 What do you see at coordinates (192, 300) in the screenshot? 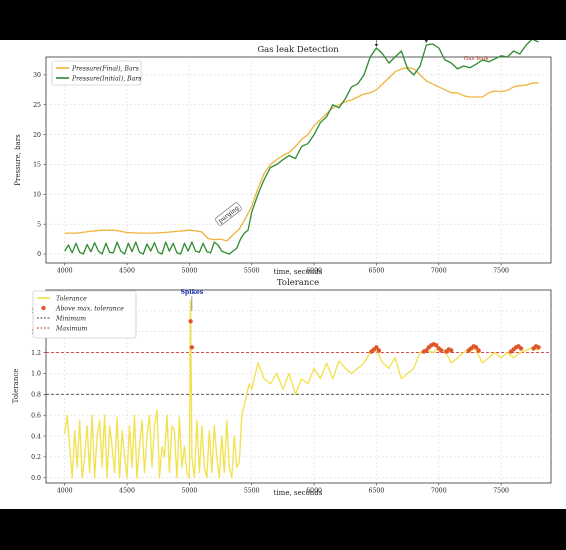
I see `annotations: Spikes` at bounding box center [192, 300].